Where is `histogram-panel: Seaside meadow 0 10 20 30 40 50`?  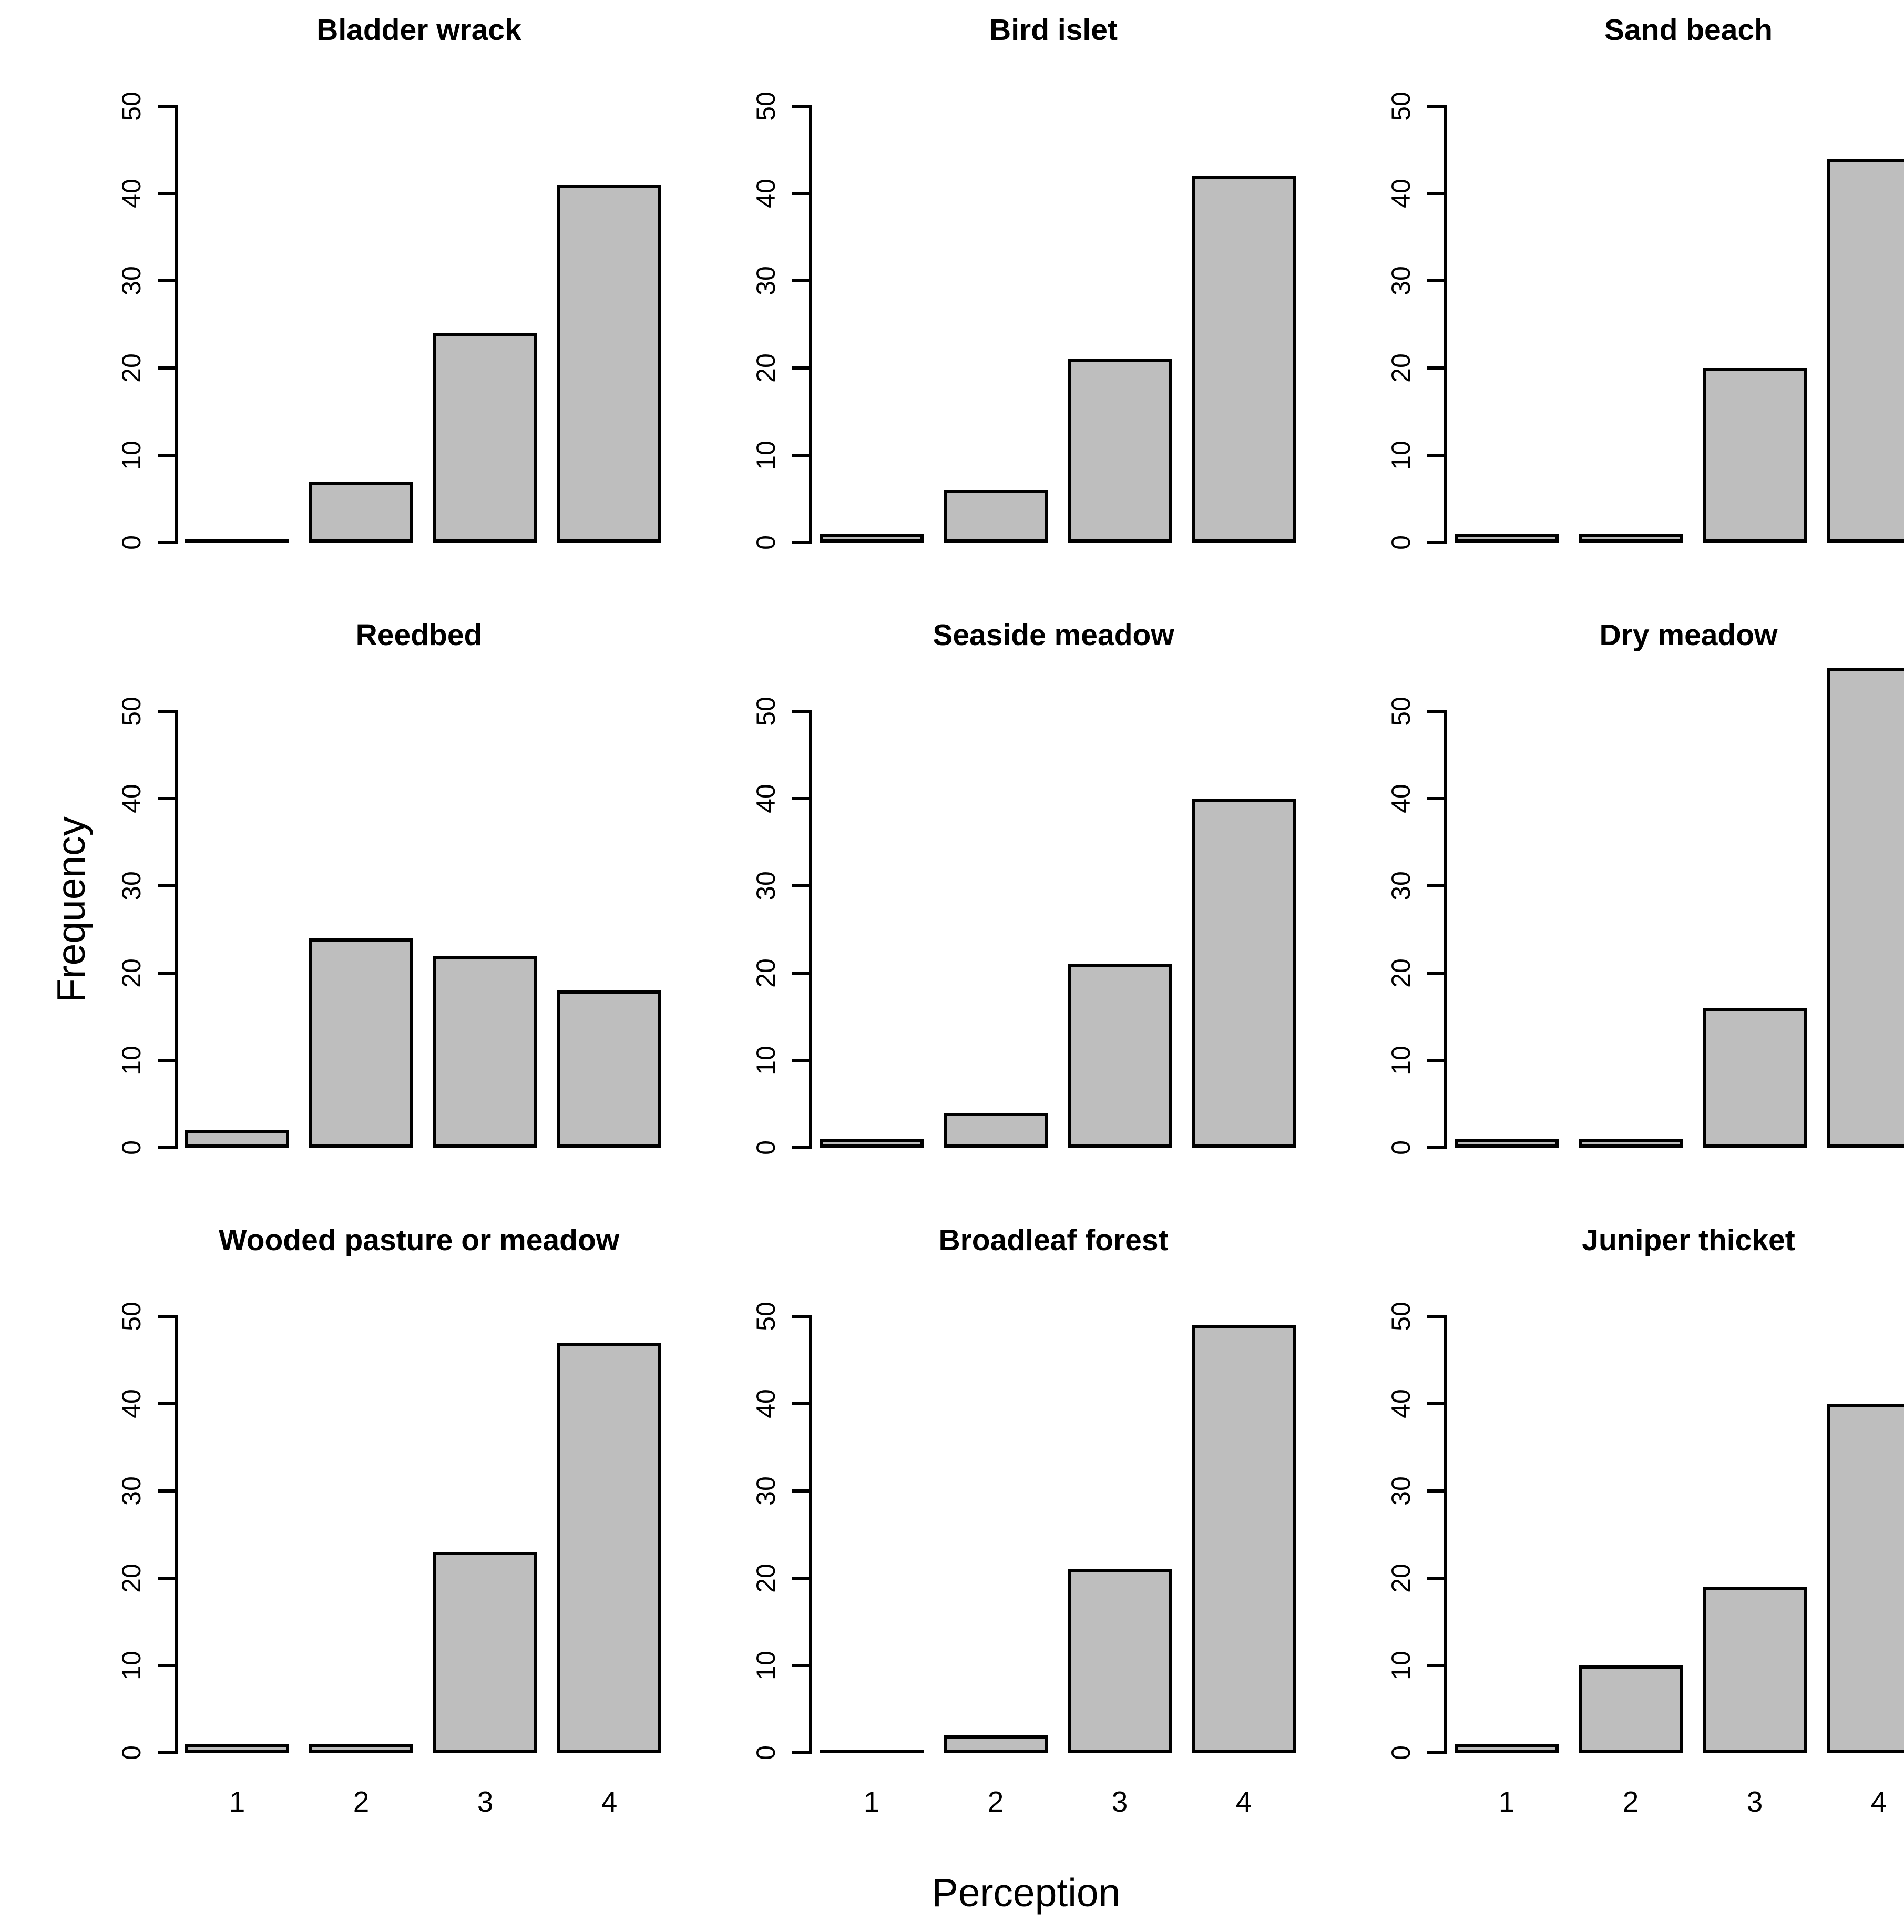
histogram-panel: Seaside meadow 0 10 20 30 40 50 is located at coordinates (965, 907).